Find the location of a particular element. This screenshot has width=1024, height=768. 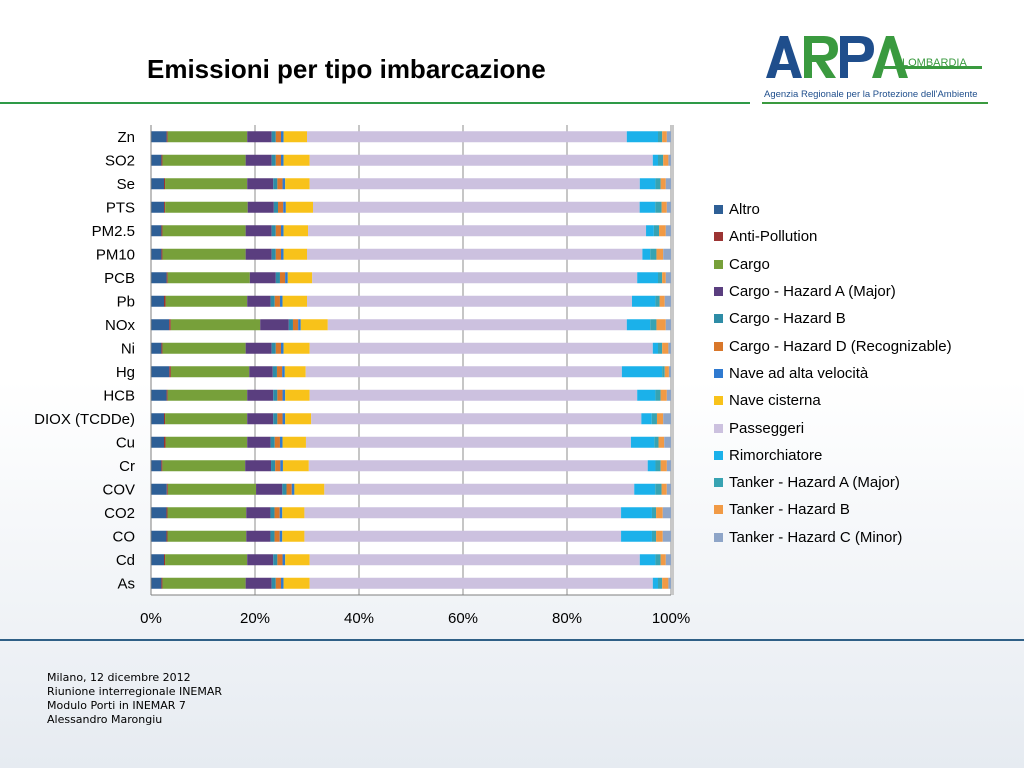

legend-label: Altro is located at coordinates (744, 210).